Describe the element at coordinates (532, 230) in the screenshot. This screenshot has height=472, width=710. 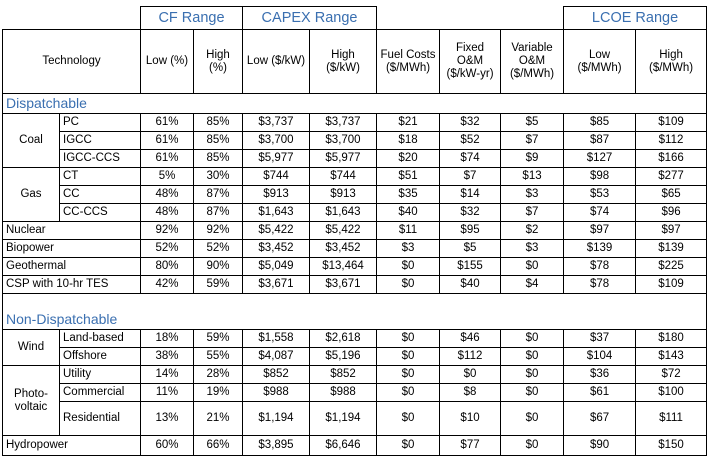
I see `cell: $2` at that location.